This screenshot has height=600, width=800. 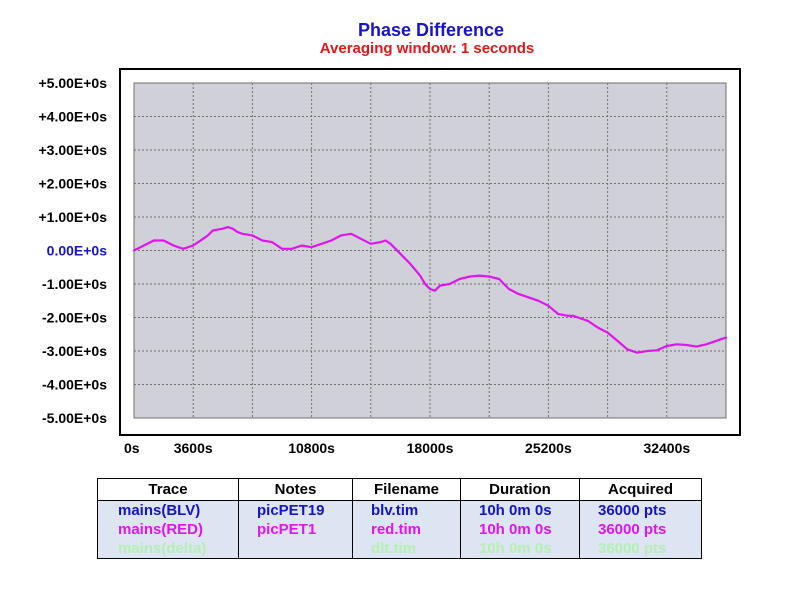 What do you see at coordinates (168, 510) in the screenshot?
I see `trace-cell: mains(BLV)` at bounding box center [168, 510].